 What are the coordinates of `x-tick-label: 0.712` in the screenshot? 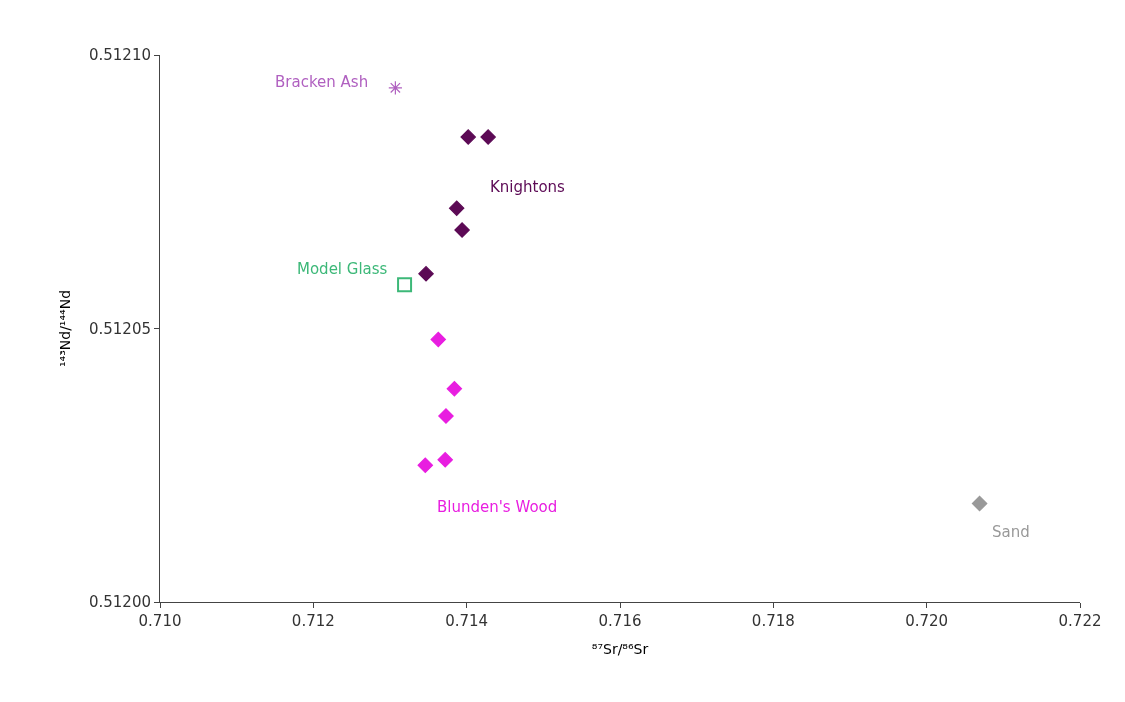 It's located at (313, 621).